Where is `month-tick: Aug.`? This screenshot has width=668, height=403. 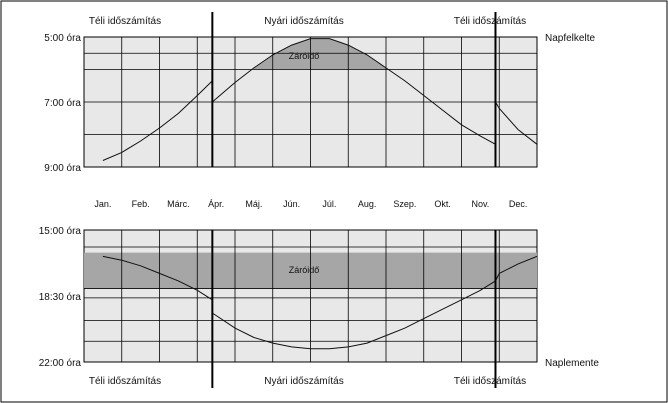
month-tick: Aug. is located at coordinates (367, 204).